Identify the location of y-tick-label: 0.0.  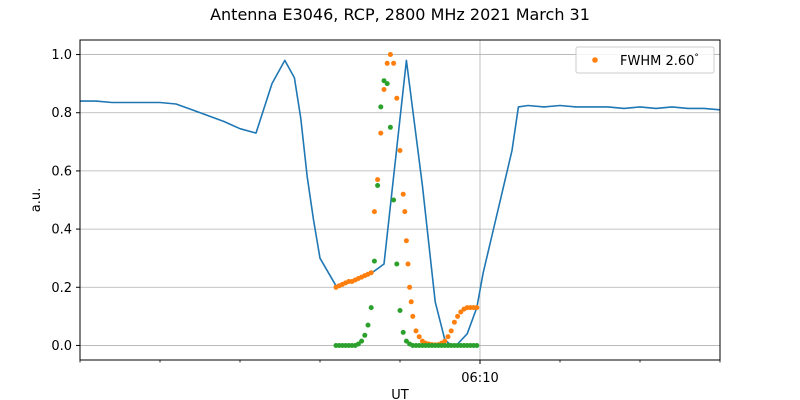
(61, 346).